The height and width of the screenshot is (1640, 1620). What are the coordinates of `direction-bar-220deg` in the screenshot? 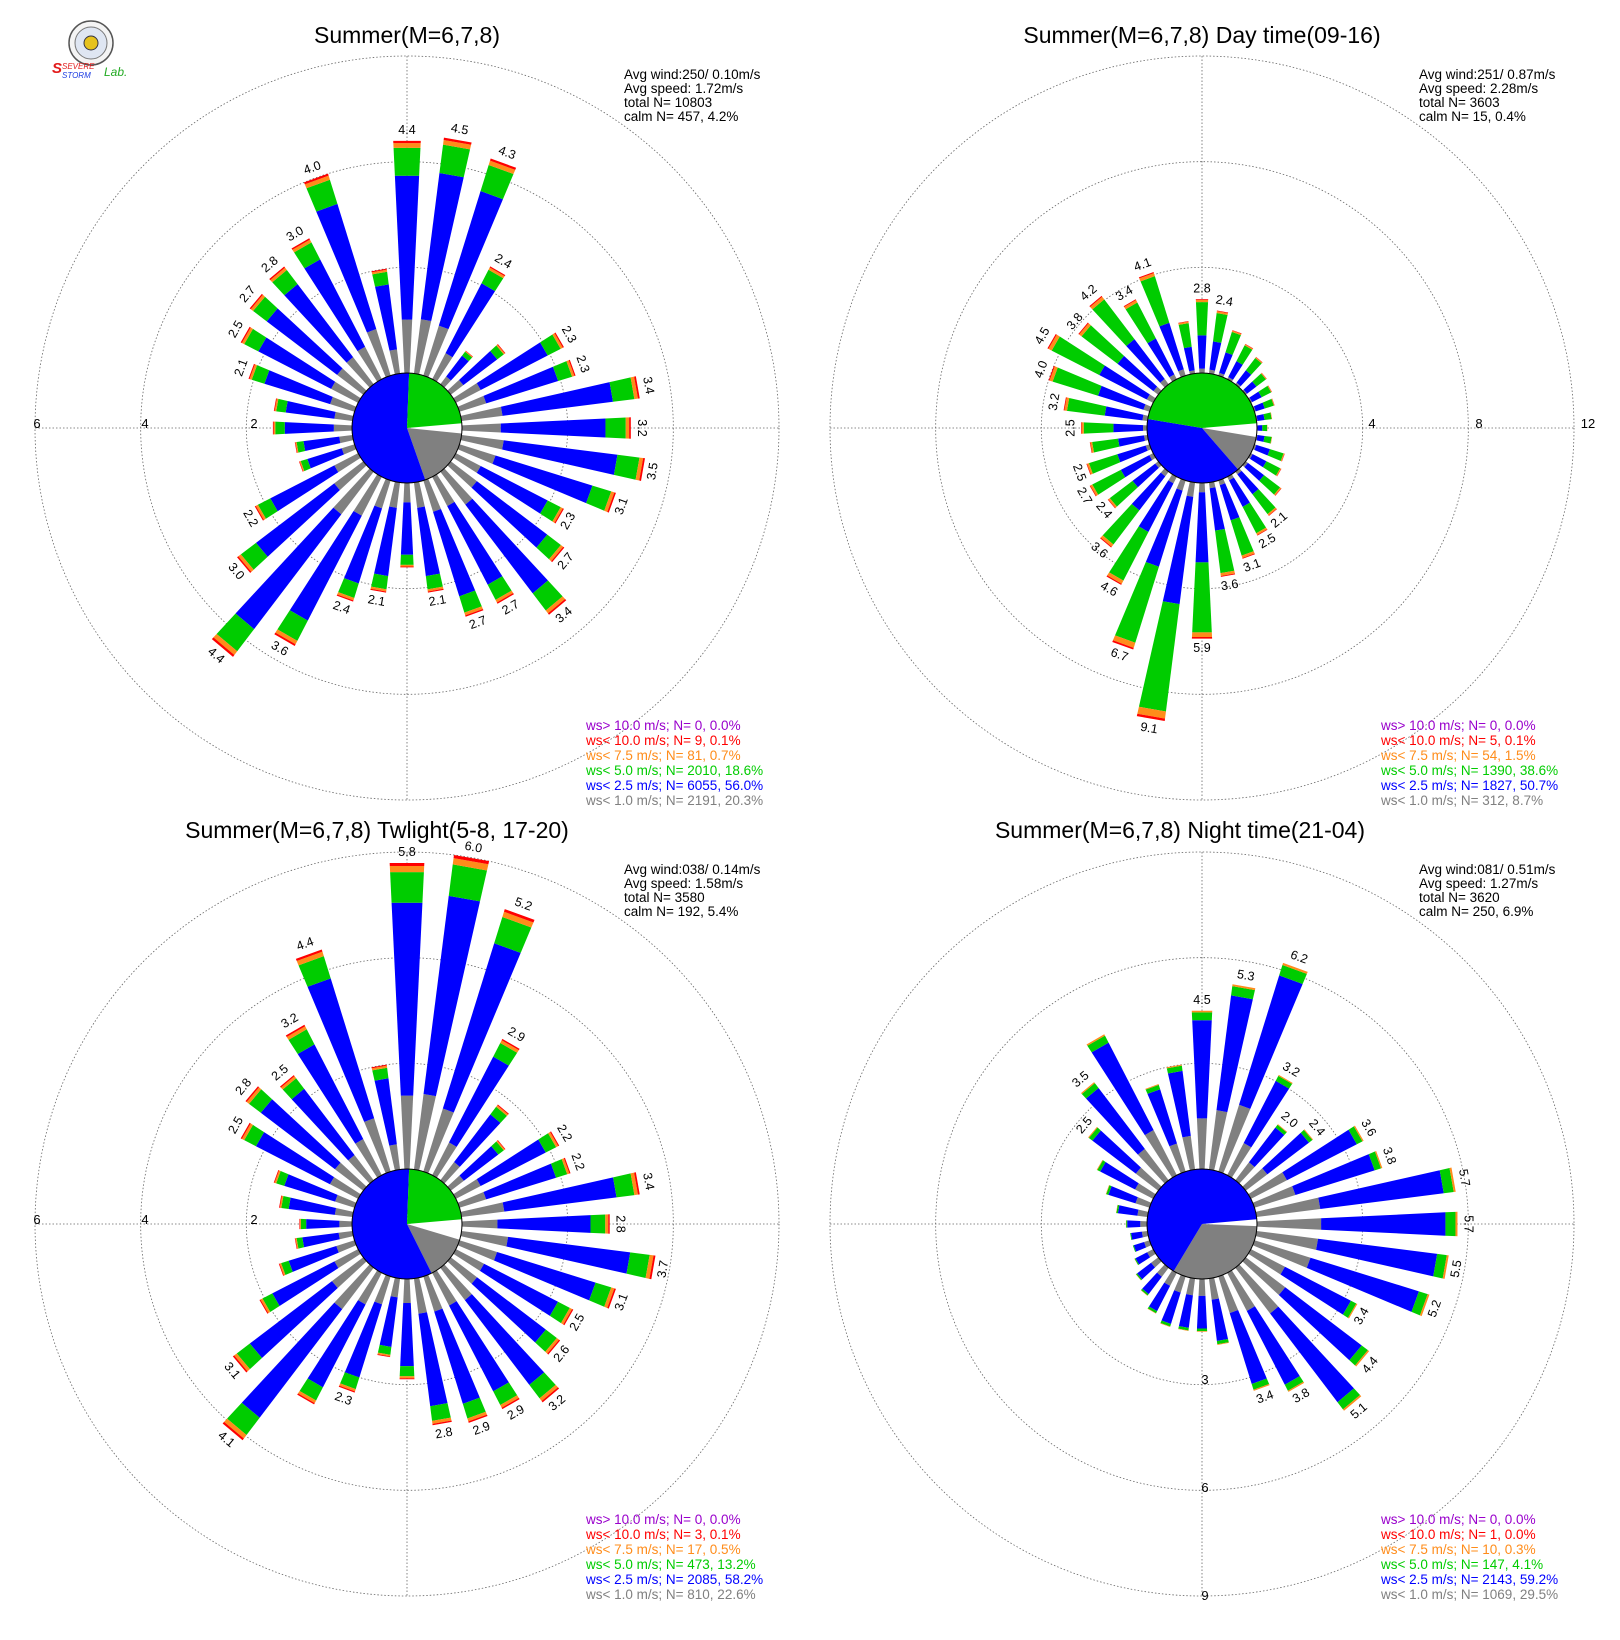 It's located at (298, 1352).